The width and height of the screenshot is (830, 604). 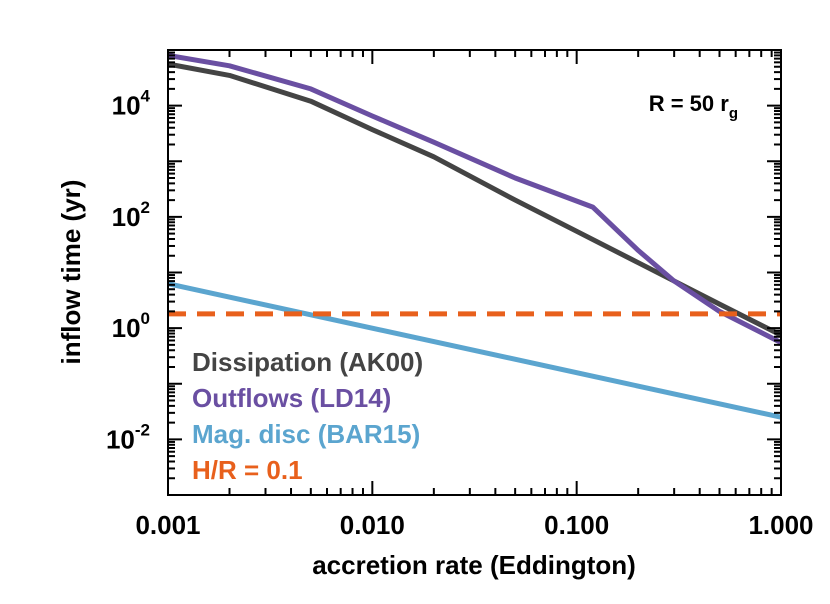 I want to click on annotation-sub: g, so click(x=733, y=113).